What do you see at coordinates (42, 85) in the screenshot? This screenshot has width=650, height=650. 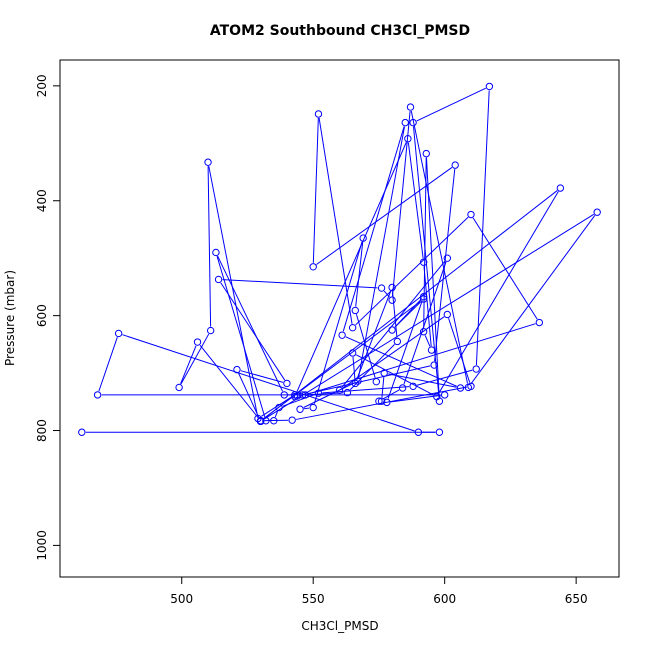 I see `y-tick-label: 200` at bounding box center [42, 85].